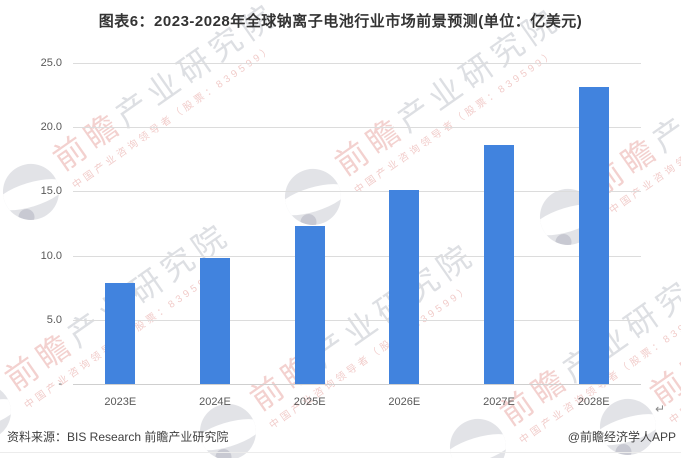 The image size is (681, 458). Describe the element at coordinates (593, 235) in the screenshot. I see `bar-2028E` at that location.